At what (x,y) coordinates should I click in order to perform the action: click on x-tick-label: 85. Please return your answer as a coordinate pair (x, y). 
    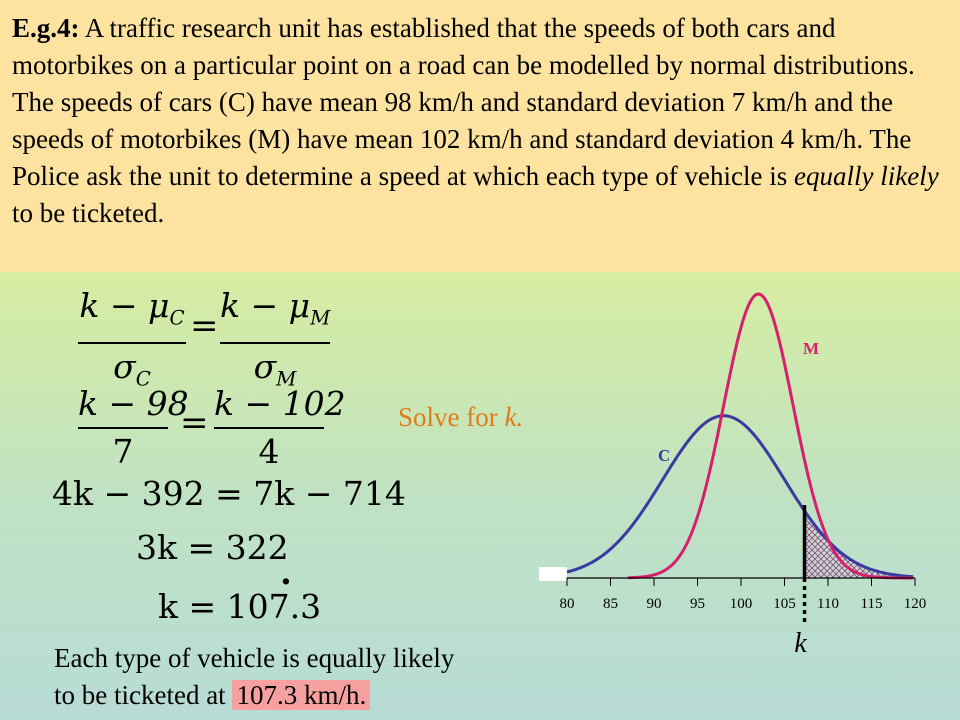
    Looking at the image, I should click on (610, 604).